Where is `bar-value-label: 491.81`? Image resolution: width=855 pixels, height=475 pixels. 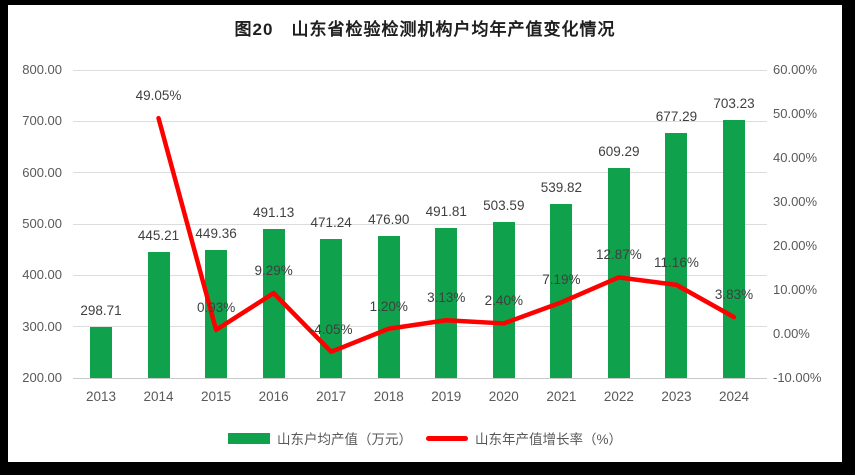
bar-value-label: 491.81 is located at coordinates (446, 212).